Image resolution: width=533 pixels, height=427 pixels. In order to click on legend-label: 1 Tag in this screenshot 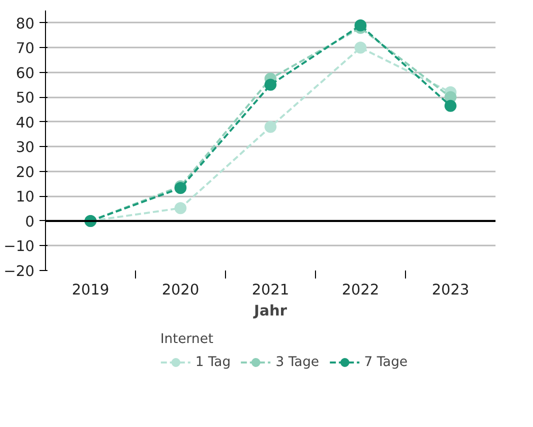, I will do `click(213, 362)`.